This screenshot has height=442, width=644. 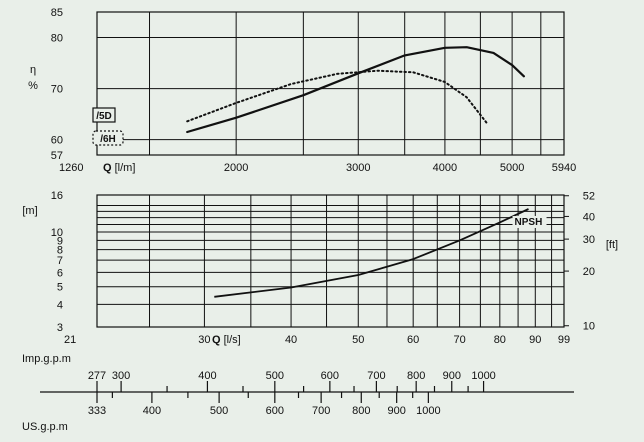 I want to click on y-tick-label: 80, so click(x=57, y=39).